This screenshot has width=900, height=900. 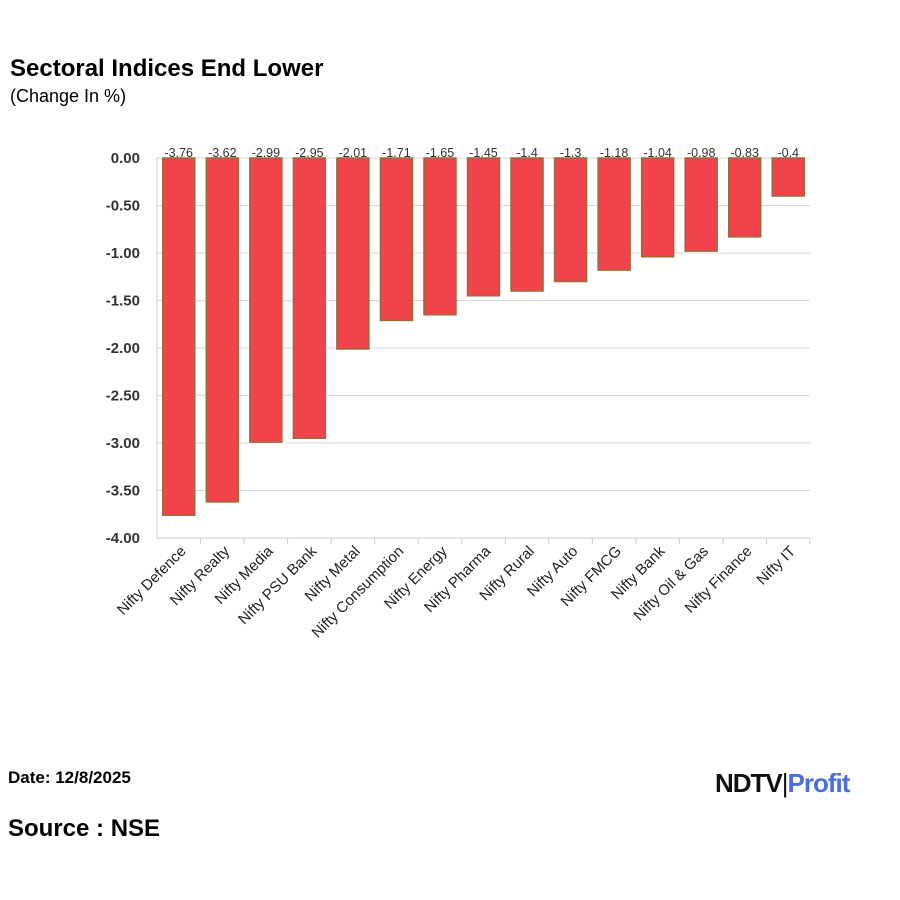 I want to click on data-label: -2.99, so click(x=266, y=153).